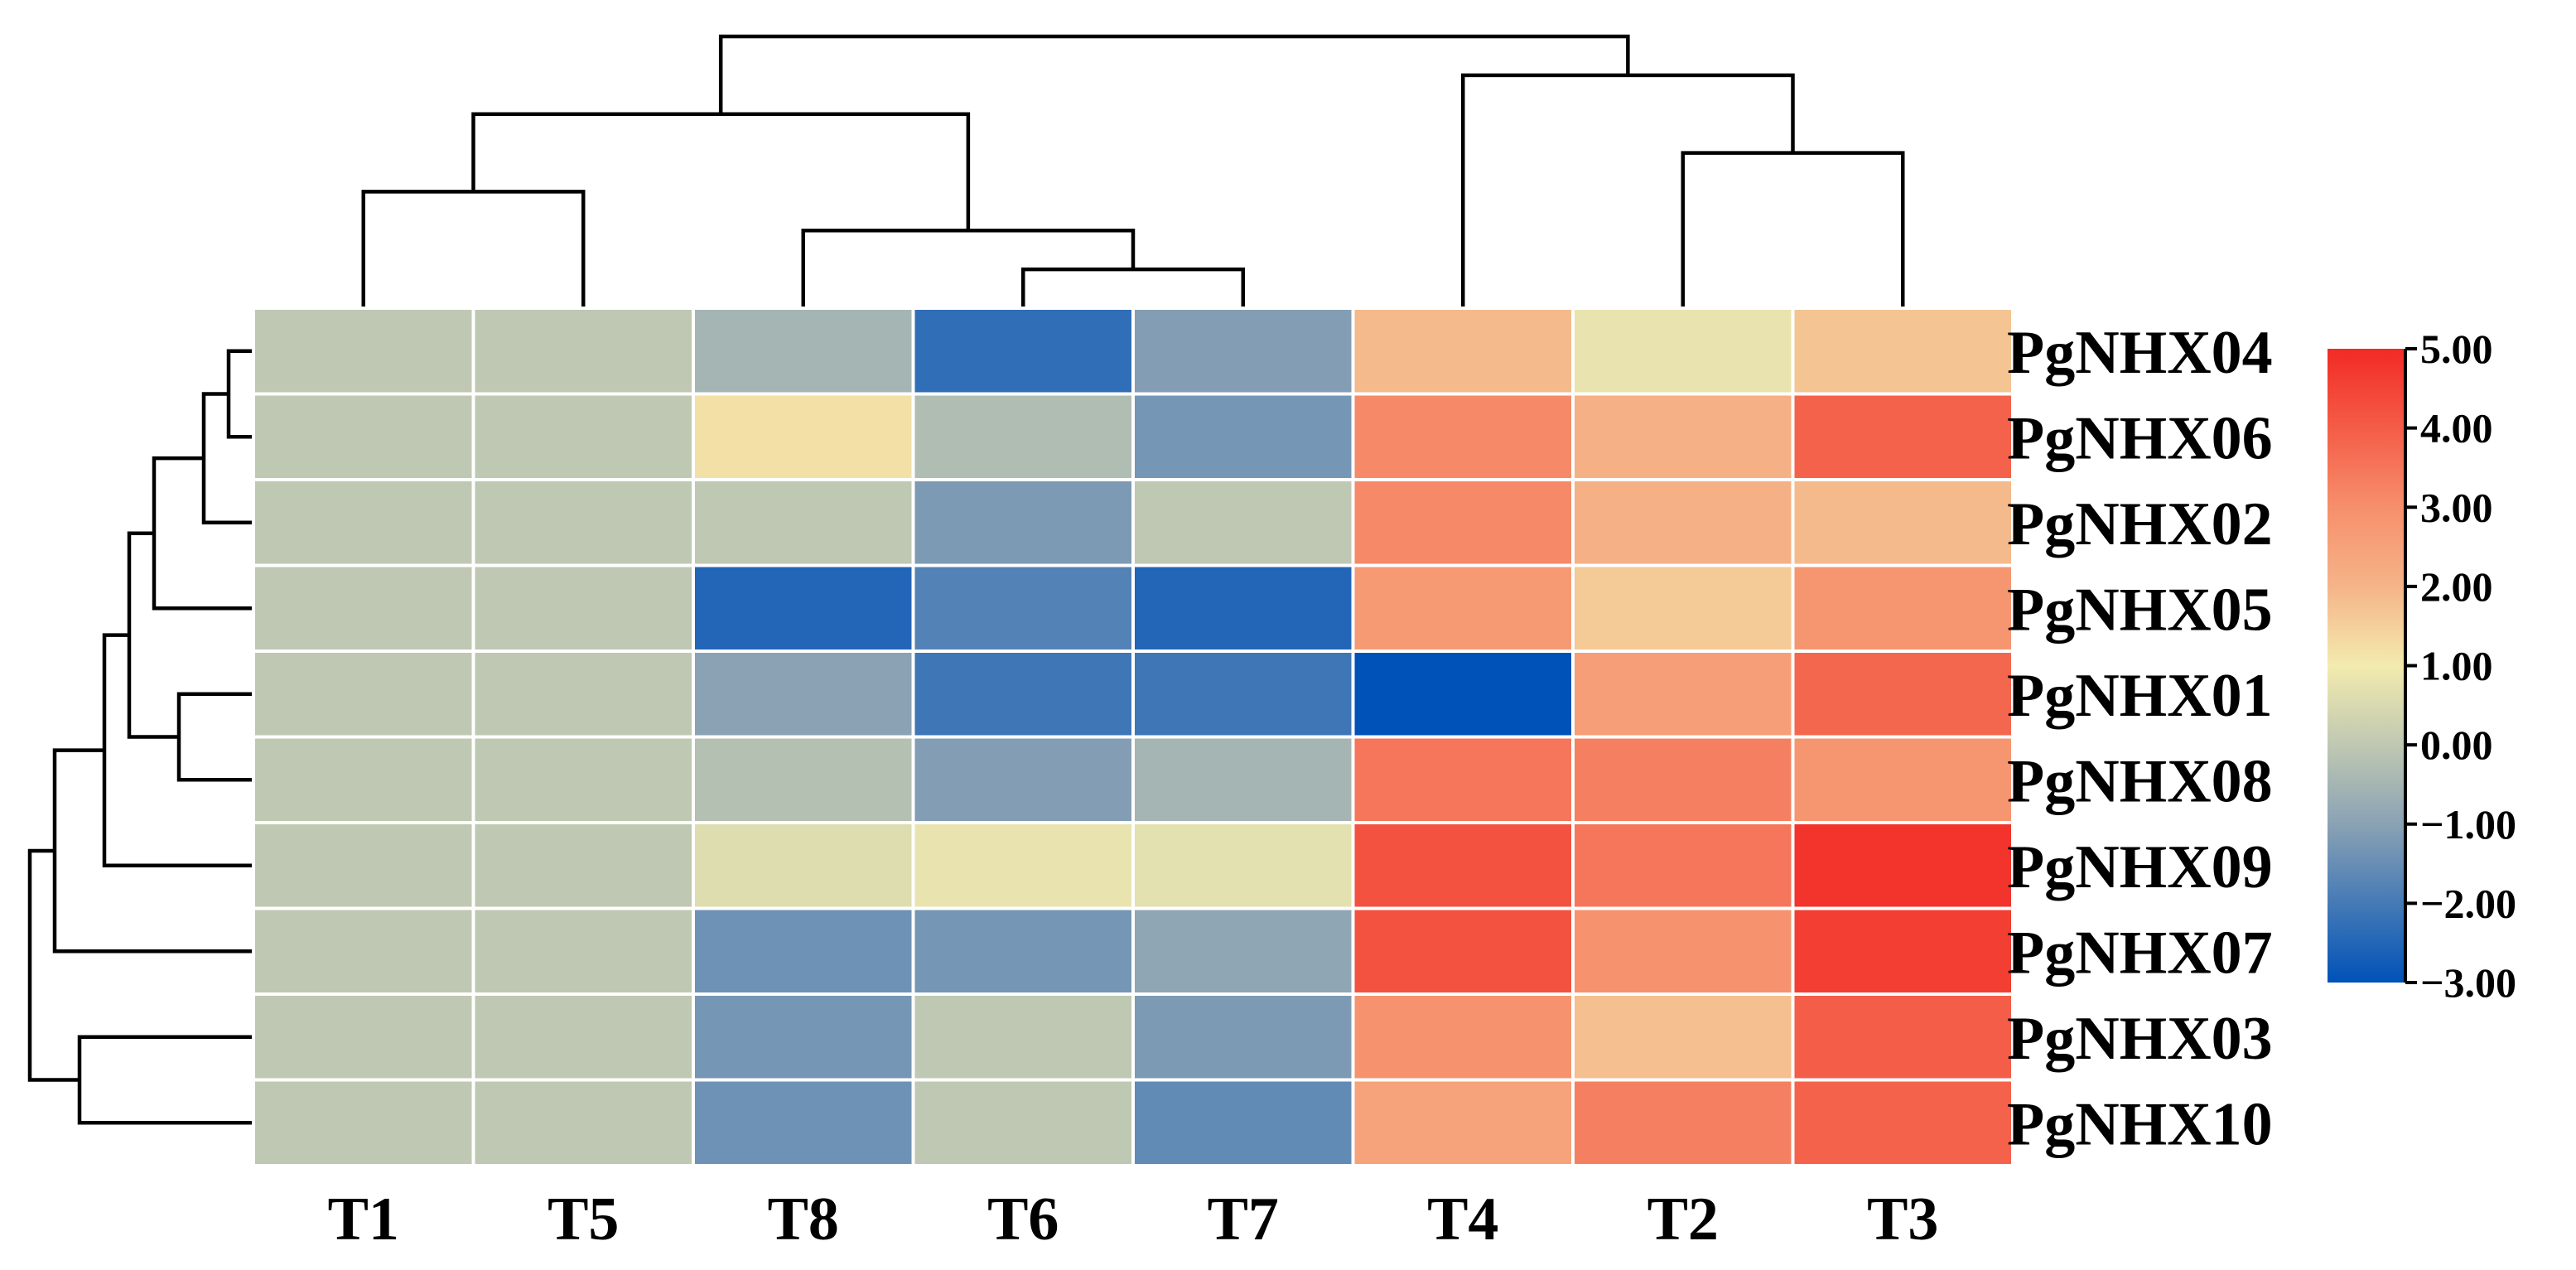 Image resolution: width=2576 pixels, height=1270 pixels. Describe the element at coordinates (1683, 694) in the screenshot. I see `heatmap-cell-PgNHX01-T2` at that location.